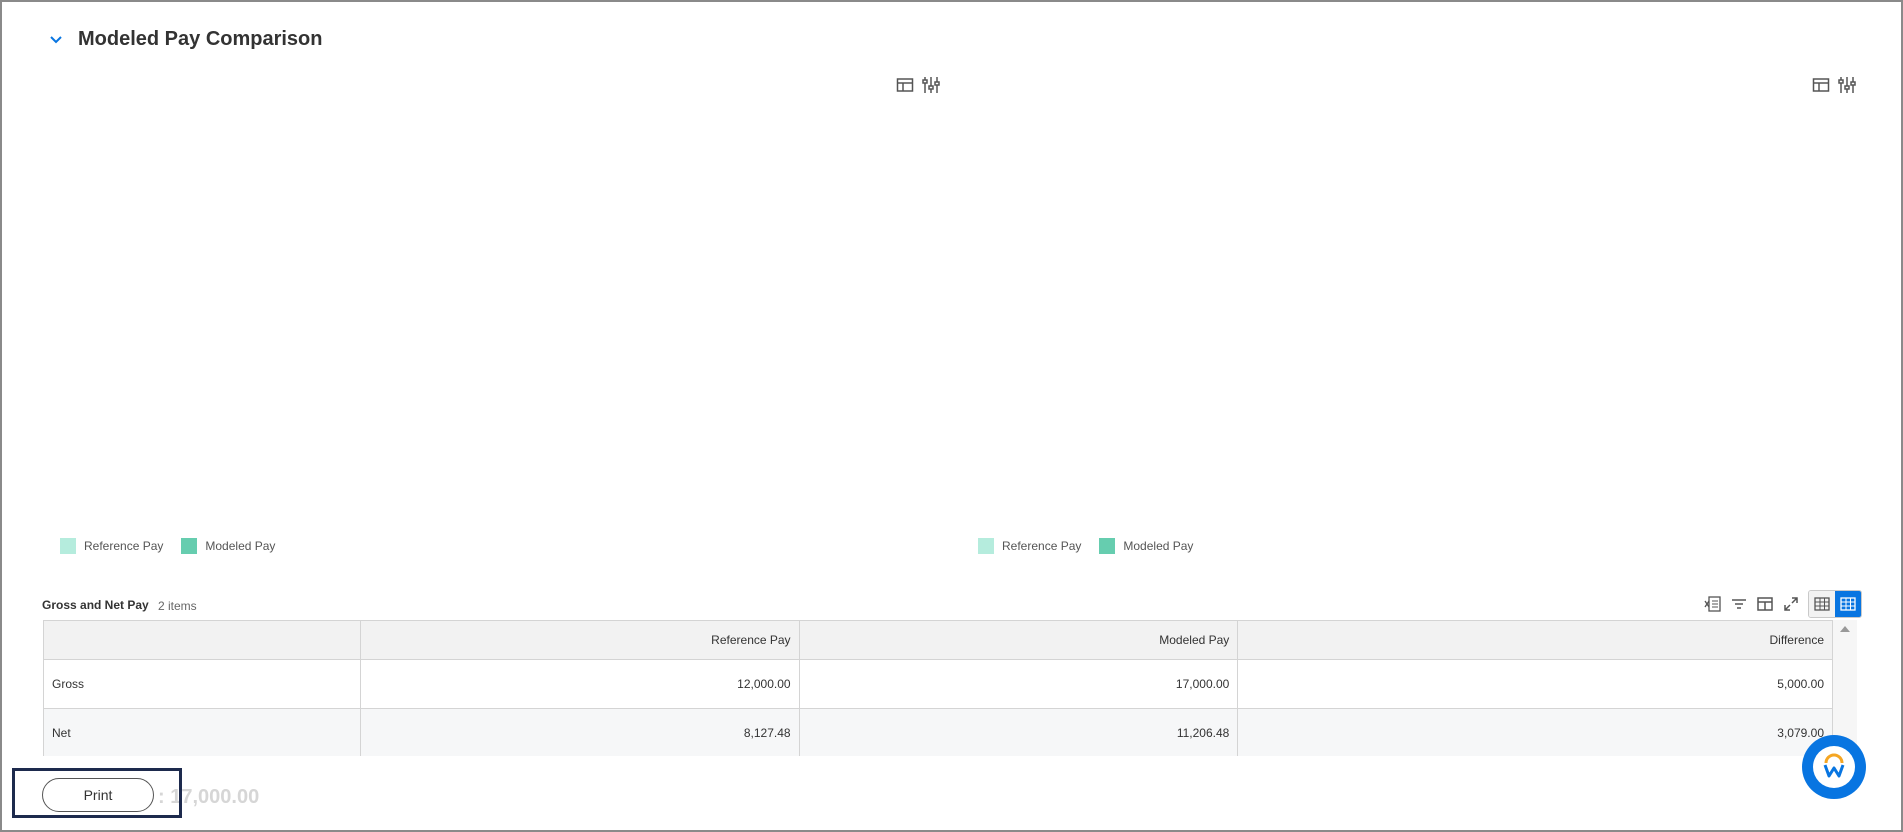  Describe the element at coordinates (202, 640) in the screenshot. I see `column-header` at that location.